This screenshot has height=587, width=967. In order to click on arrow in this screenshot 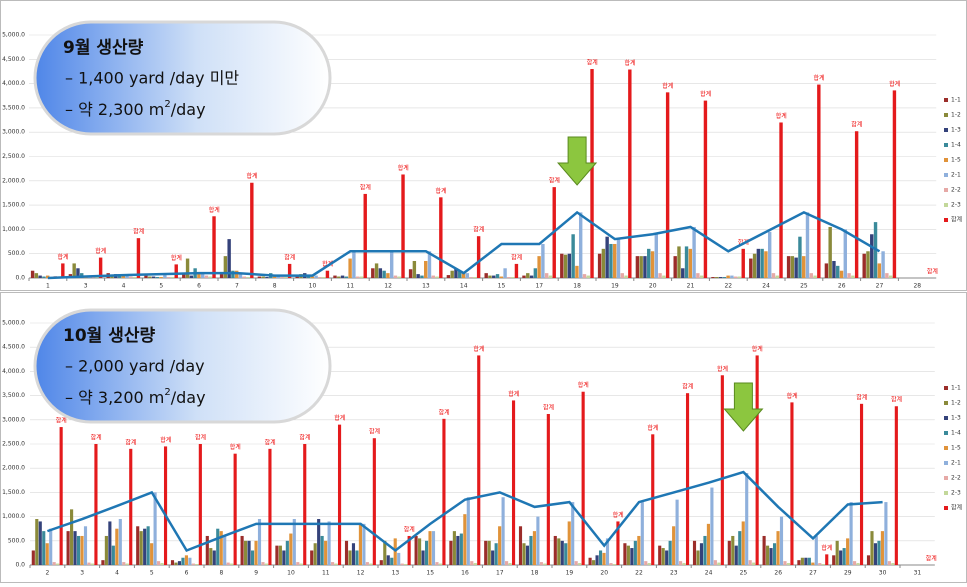, I will do `click(743, 407)`.